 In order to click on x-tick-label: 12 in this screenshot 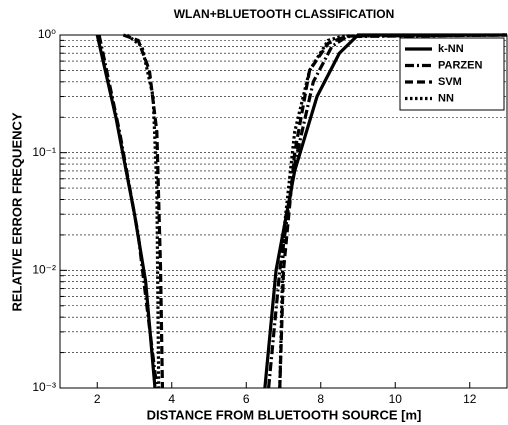, I will do `click(470, 399)`.